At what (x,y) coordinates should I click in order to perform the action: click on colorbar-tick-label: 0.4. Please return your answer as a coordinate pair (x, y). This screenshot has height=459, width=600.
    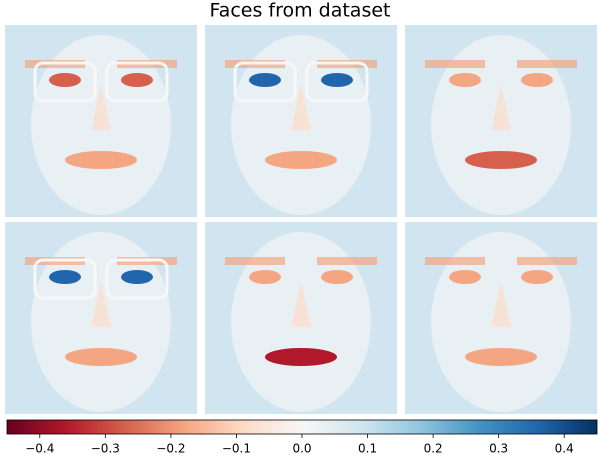
    Looking at the image, I should click on (564, 449).